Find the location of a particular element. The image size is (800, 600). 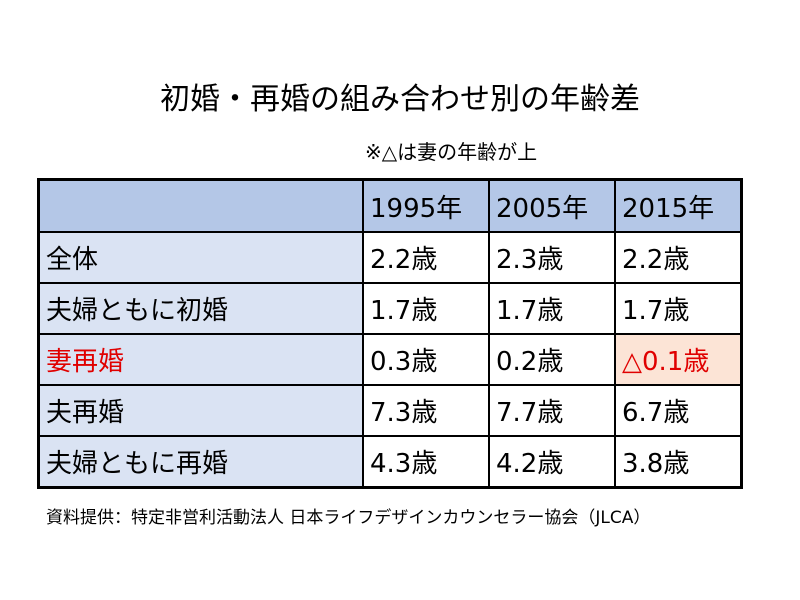

table-row: 夫婦ともに初婚 1.7歳 1.7歳 1.7歳 is located at coordinates (390, 308).